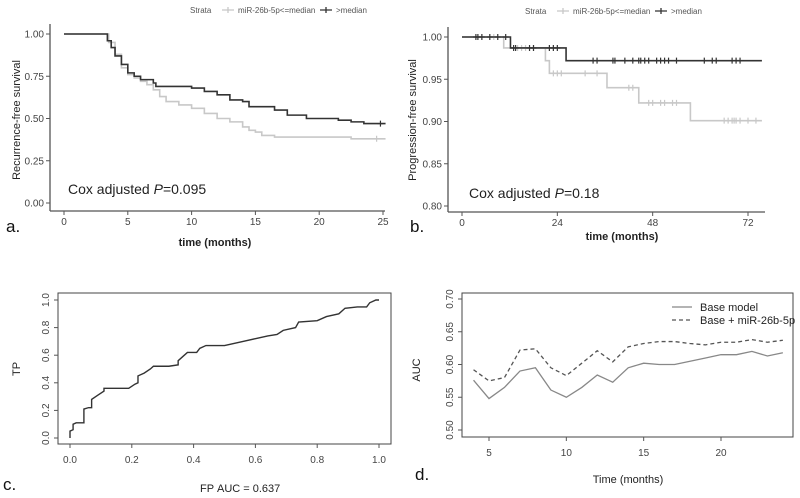 This screenshot has height=498, width=800. I want to click on y-tick-label: 0.25, so click(35, 161).